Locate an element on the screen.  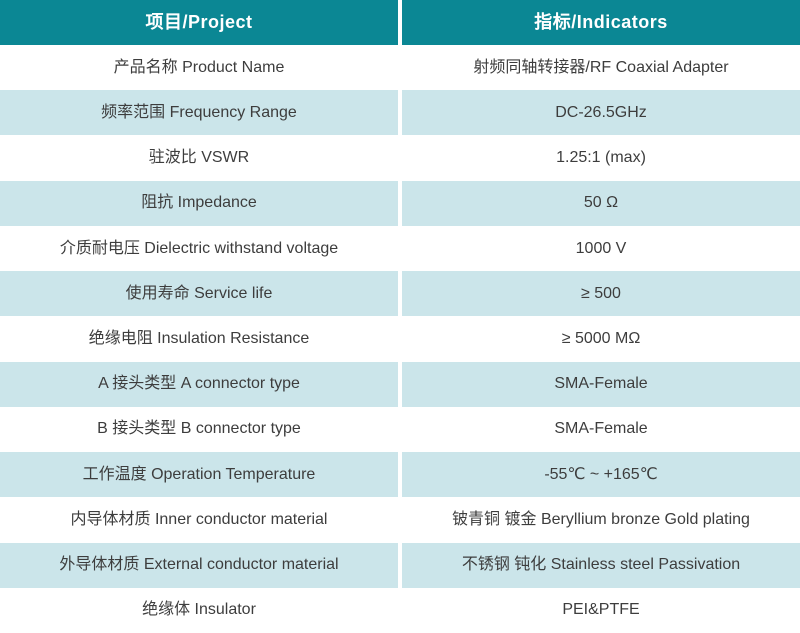
project-cell: 内导体材质 Inner conductor material is located at coordinates (199, 520).